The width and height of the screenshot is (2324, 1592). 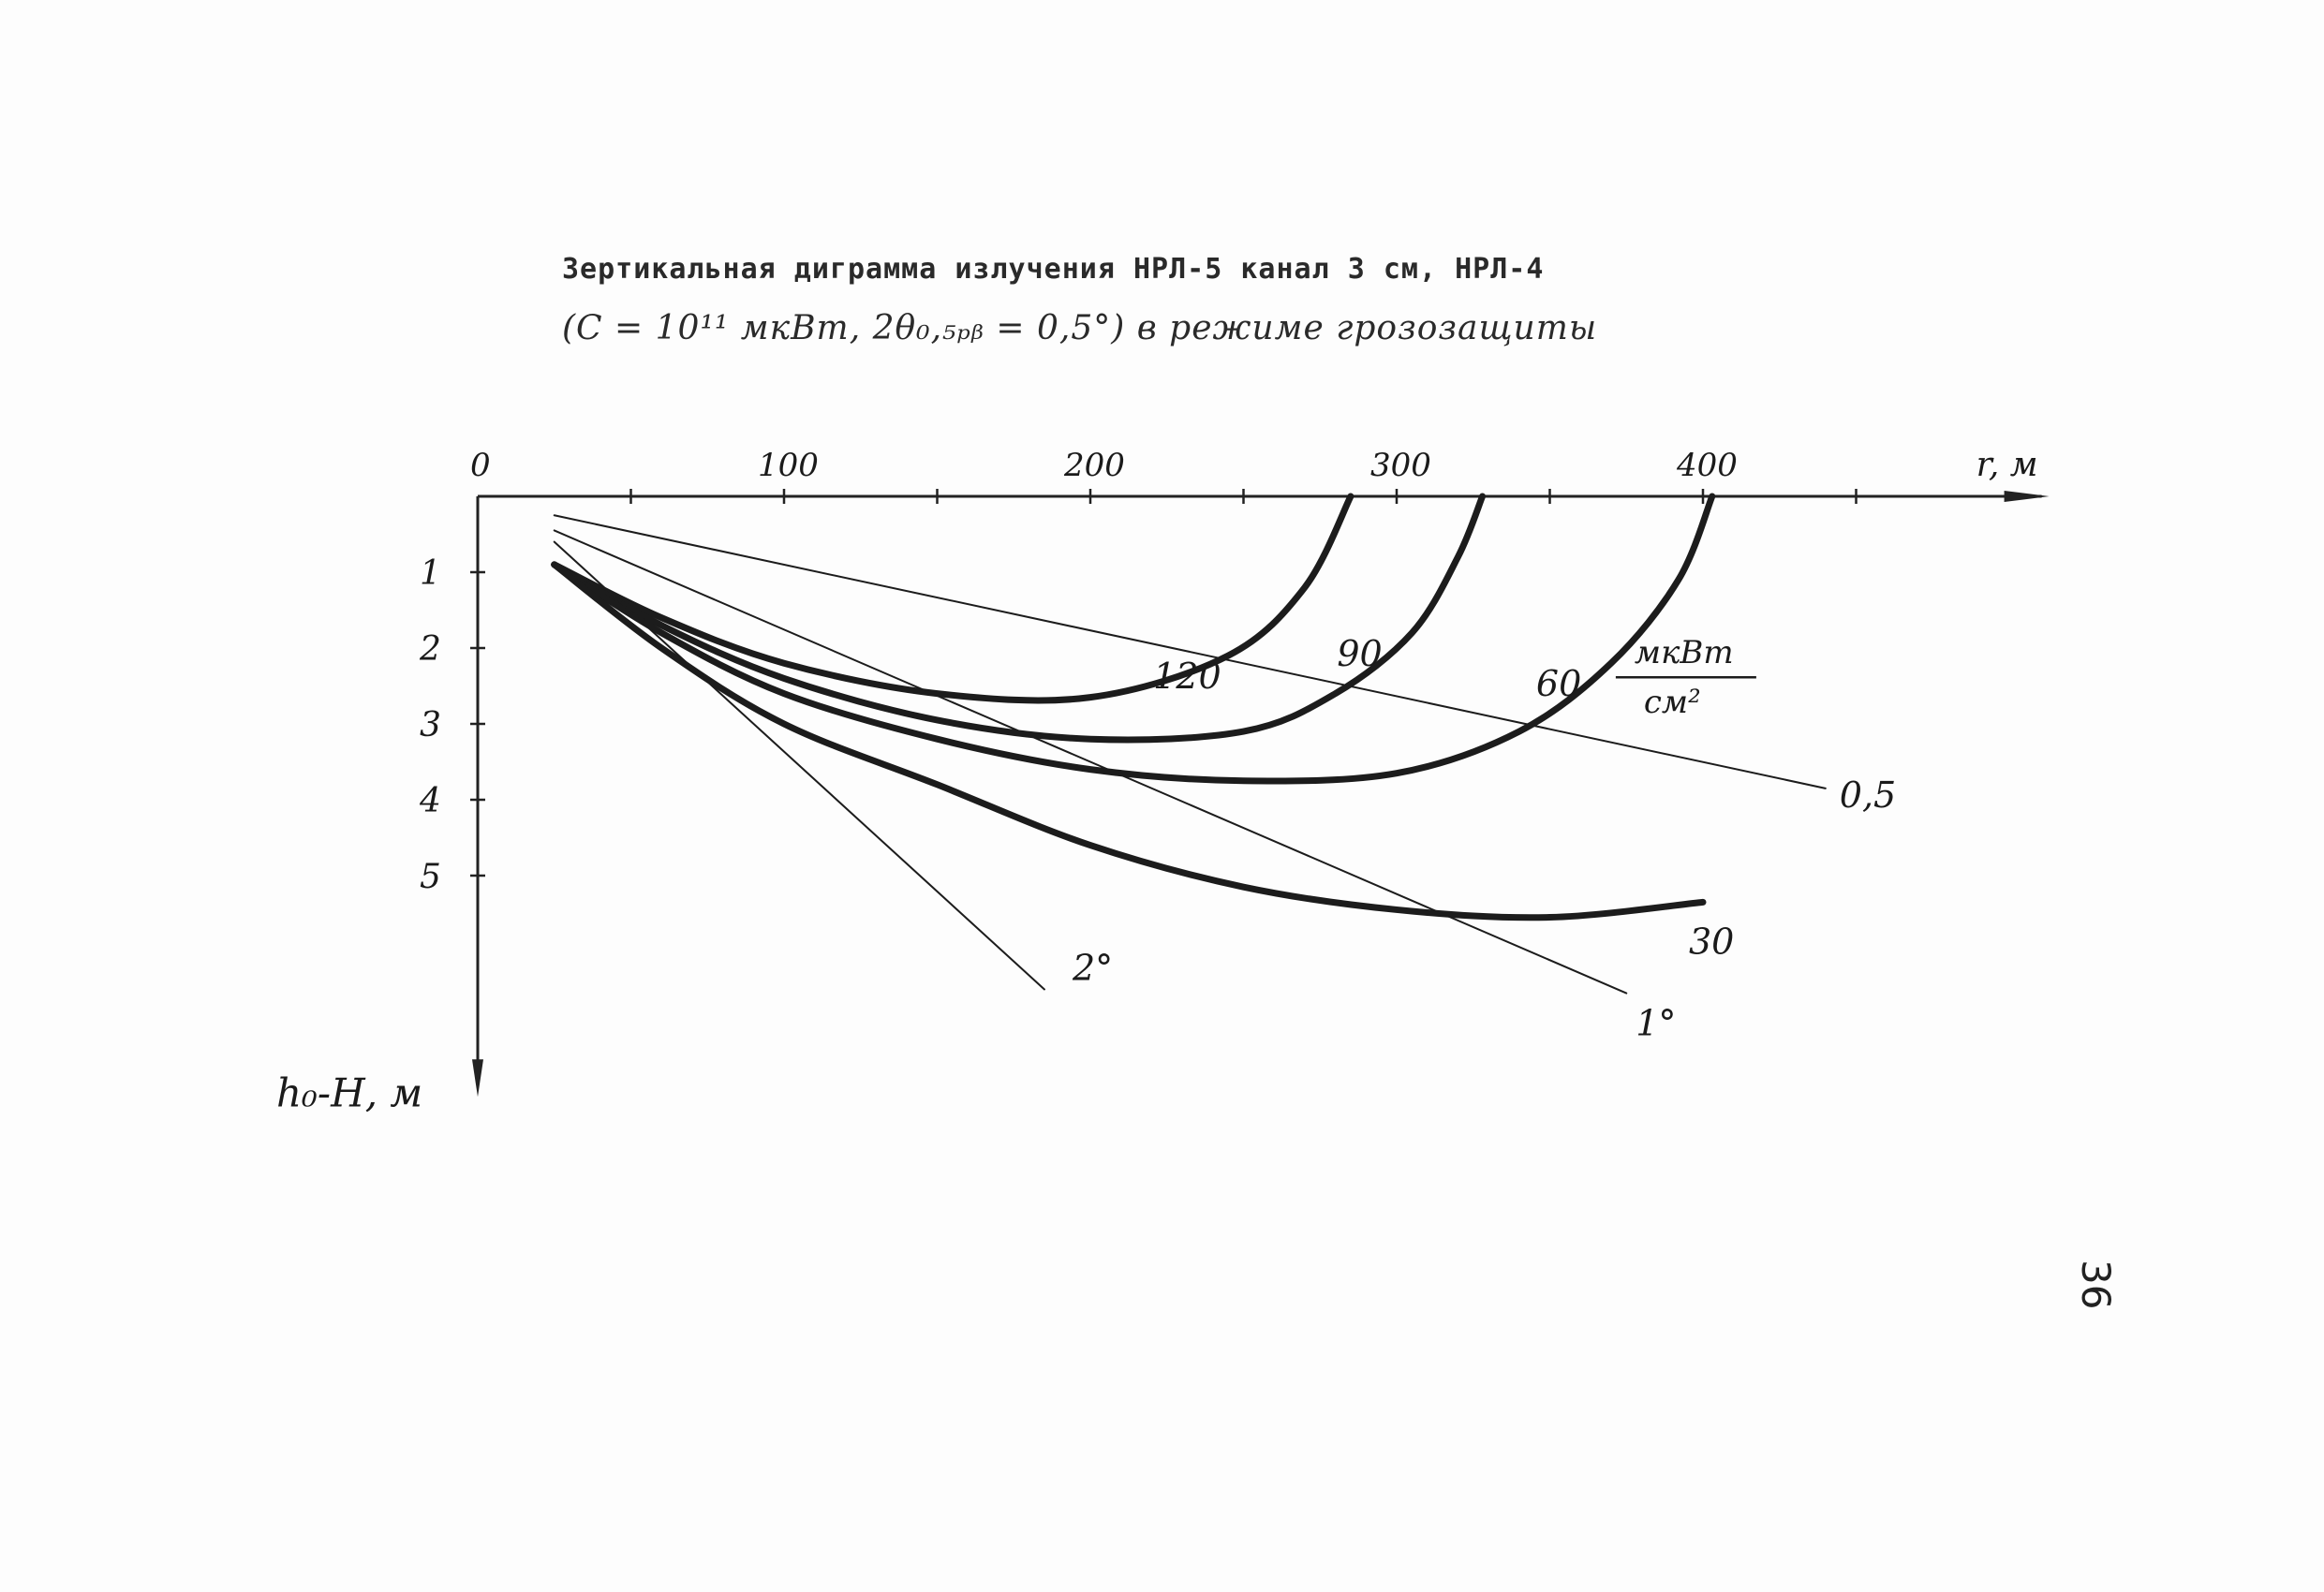 I want to click on x-tick-label: 400, so click(x=1707, y=465).